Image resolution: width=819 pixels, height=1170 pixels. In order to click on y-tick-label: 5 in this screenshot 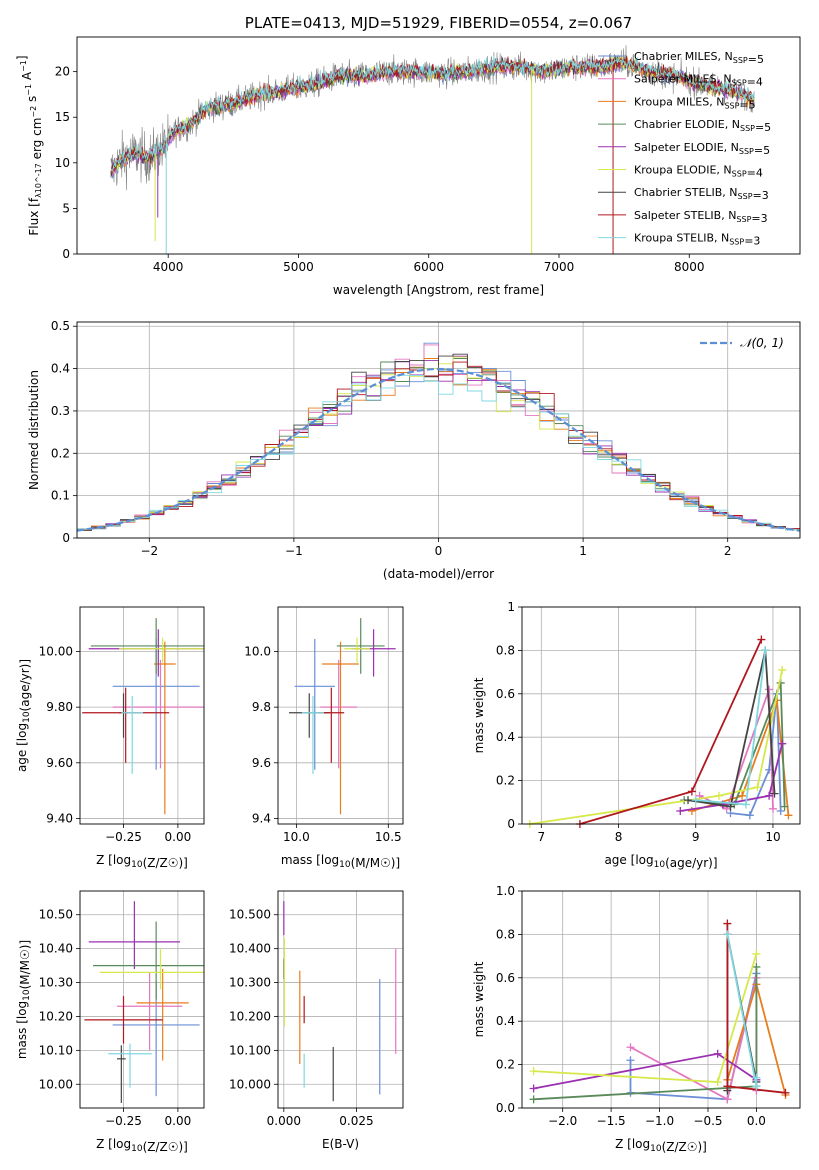, I will do `click(66, 208)`.